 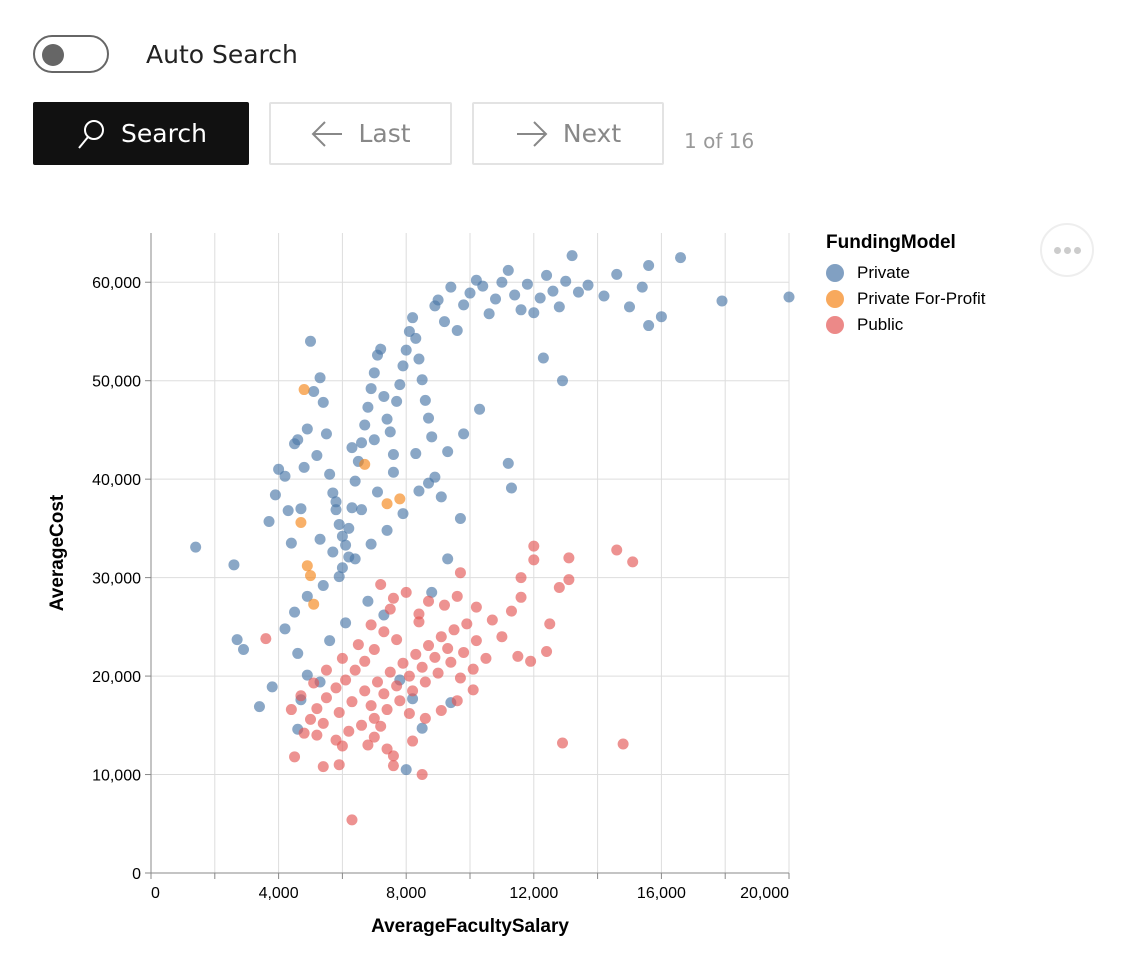 I want to click on legend-label: Private For-Profit, so click(x=921, y=298).